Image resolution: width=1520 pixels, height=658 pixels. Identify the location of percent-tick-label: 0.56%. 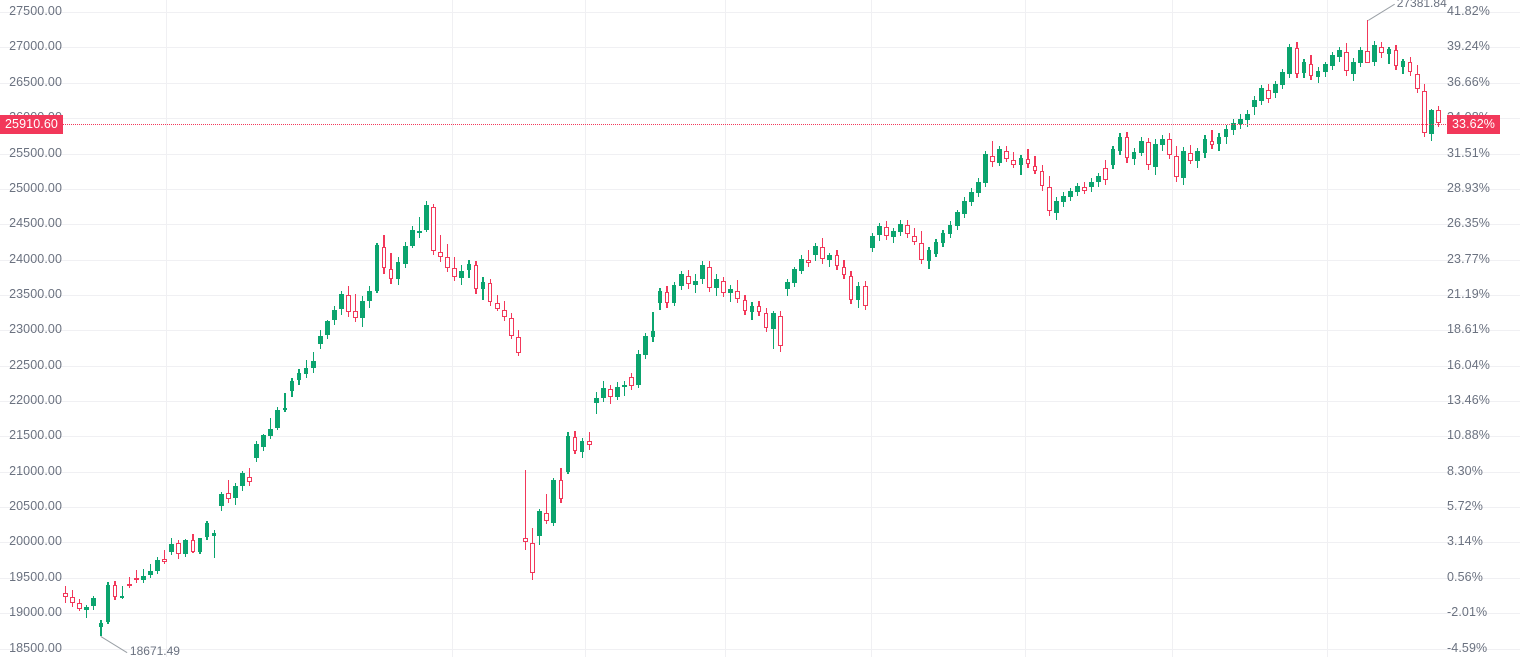
(1465, 576).